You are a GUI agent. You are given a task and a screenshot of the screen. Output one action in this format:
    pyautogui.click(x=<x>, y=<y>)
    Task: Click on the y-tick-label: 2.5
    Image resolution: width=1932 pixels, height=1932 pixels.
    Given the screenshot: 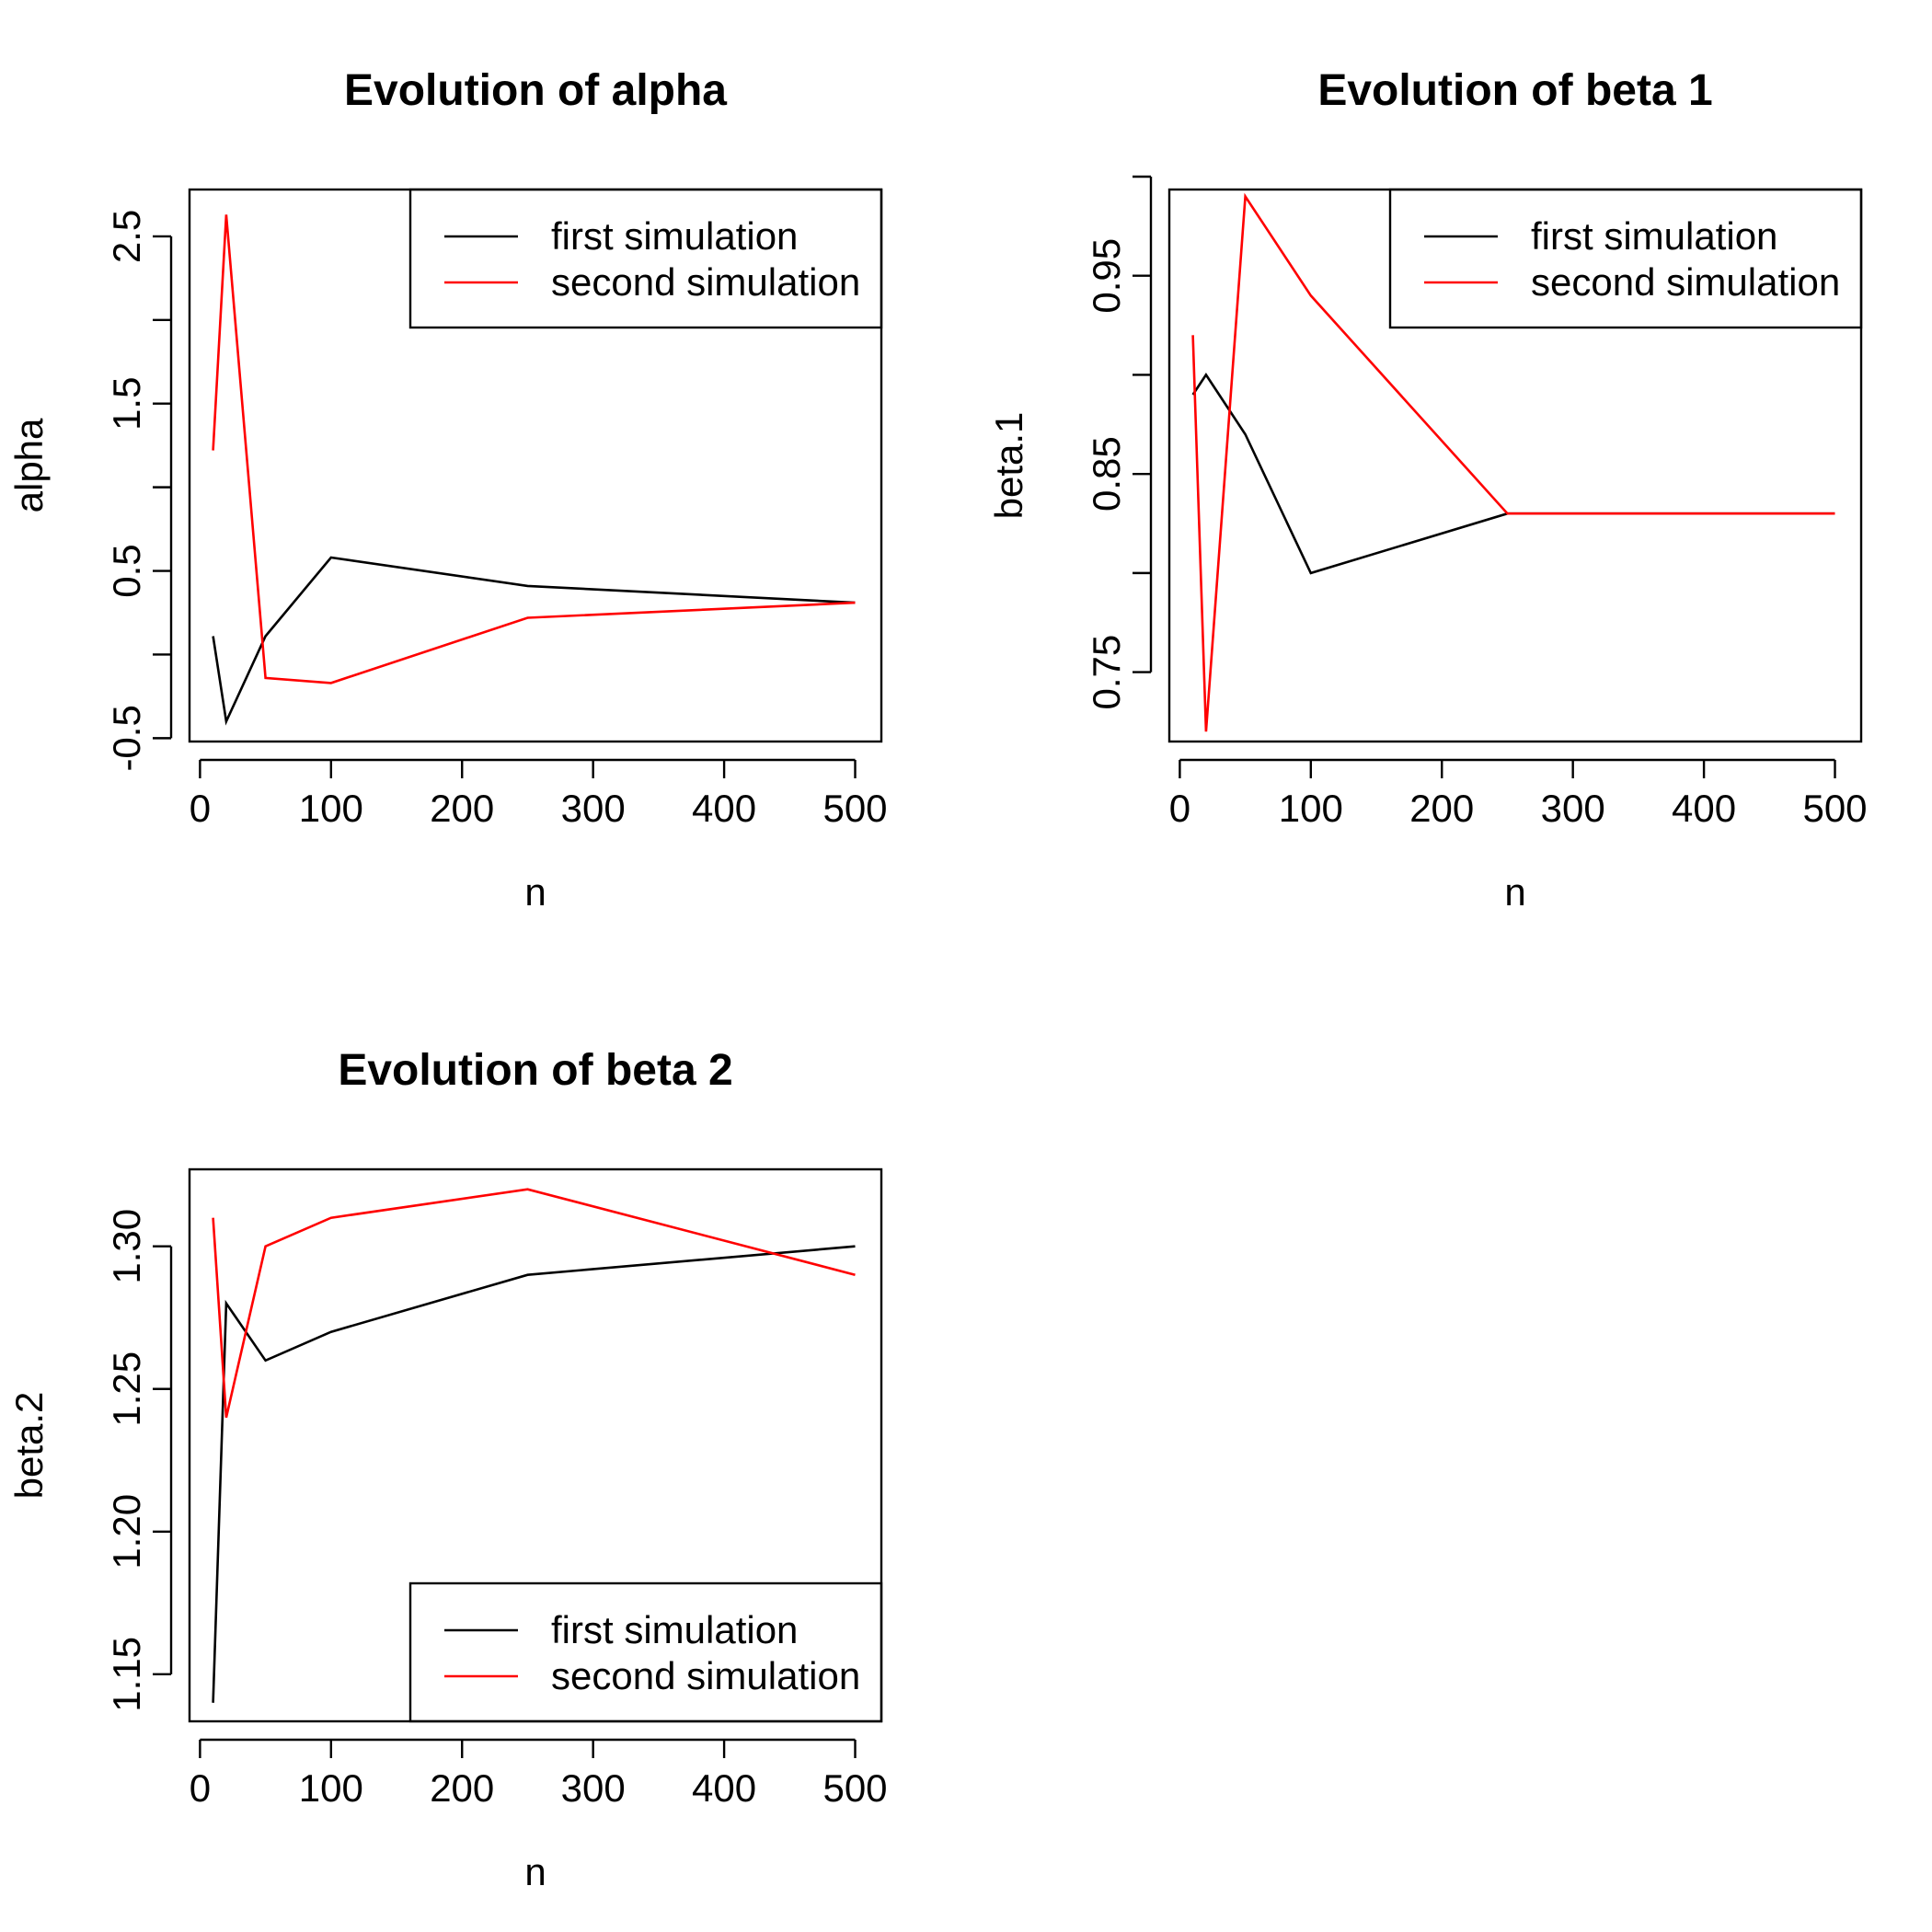 What is the action you would take?
    pyautogui.click(x=126, y=236)
    